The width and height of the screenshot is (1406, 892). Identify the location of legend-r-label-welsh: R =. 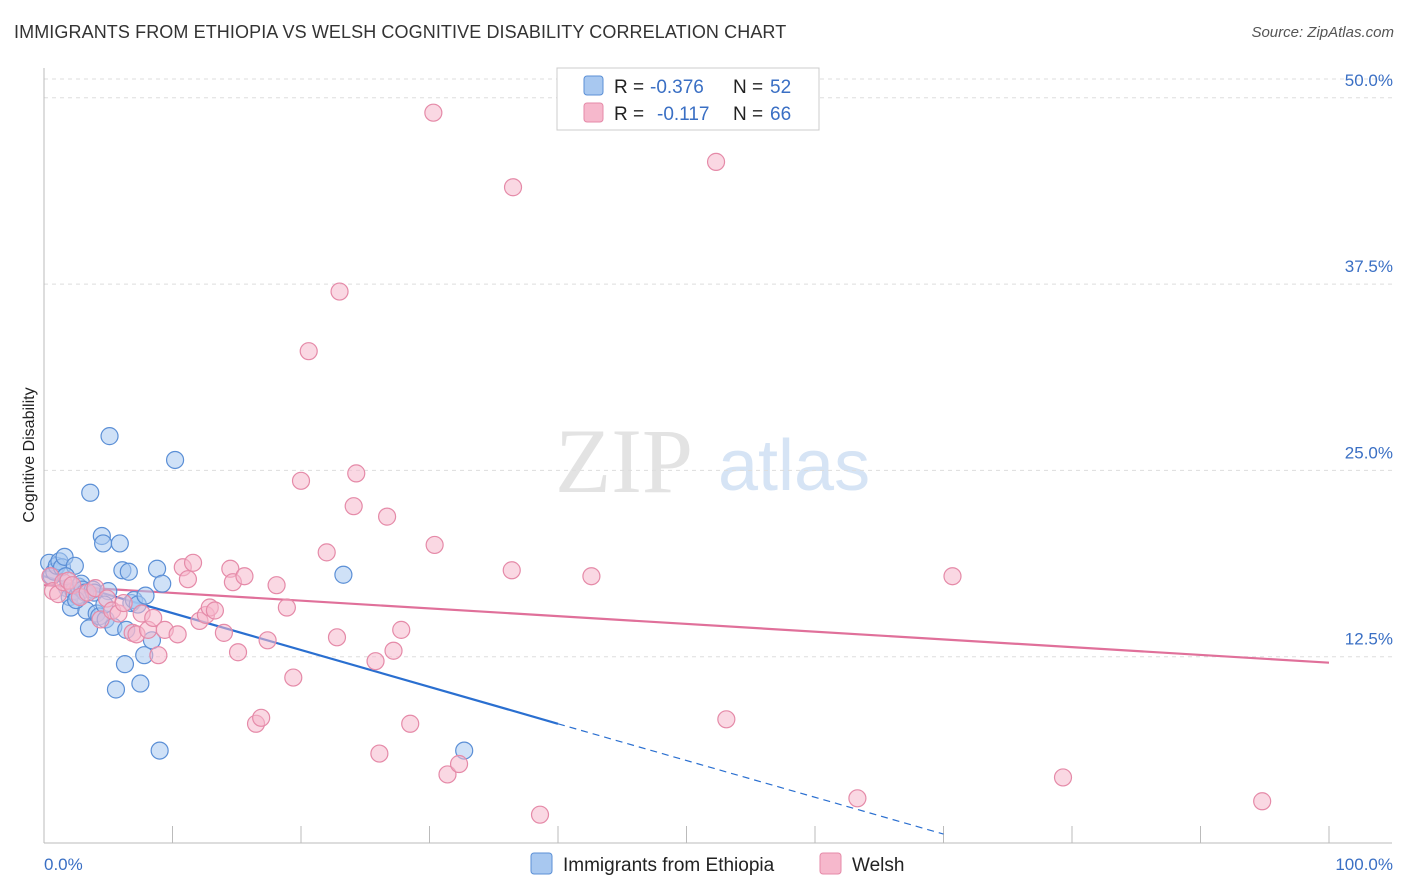
(629, 114).